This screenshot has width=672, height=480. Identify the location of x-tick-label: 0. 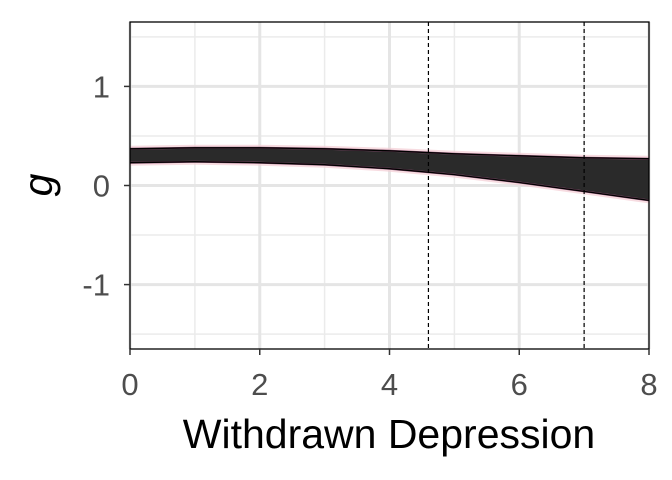
(129, 384).